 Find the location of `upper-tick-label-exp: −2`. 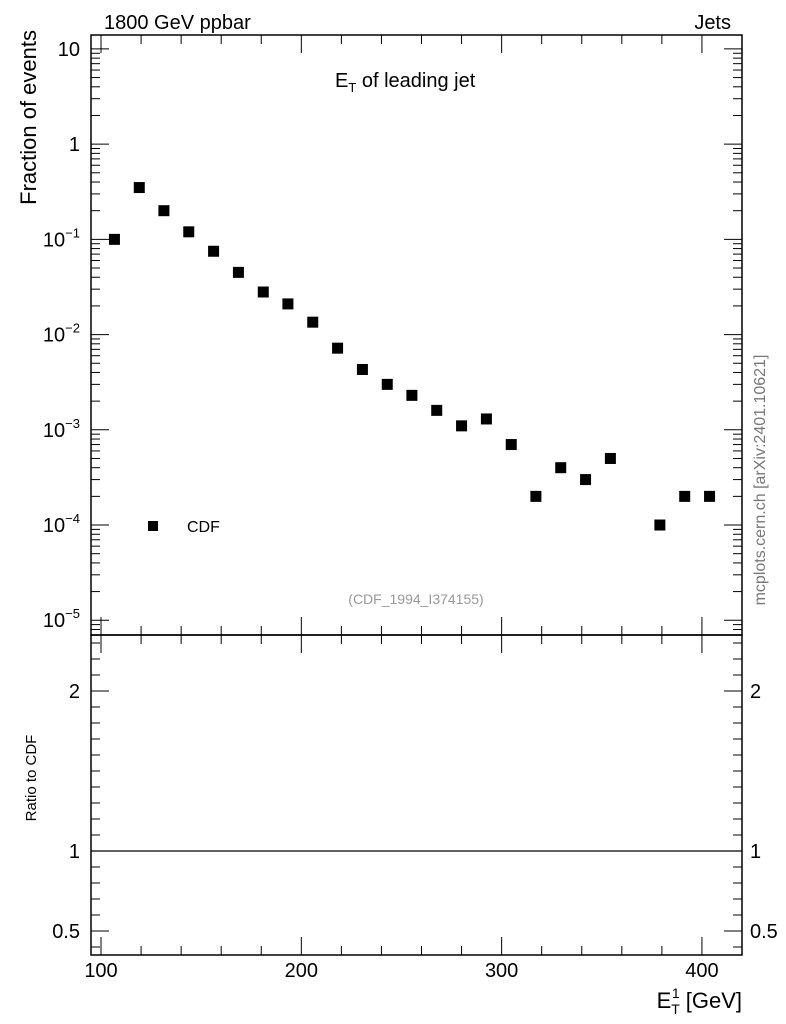

upper-tick-label-exp: −2 is located at coordinates (72, 328).